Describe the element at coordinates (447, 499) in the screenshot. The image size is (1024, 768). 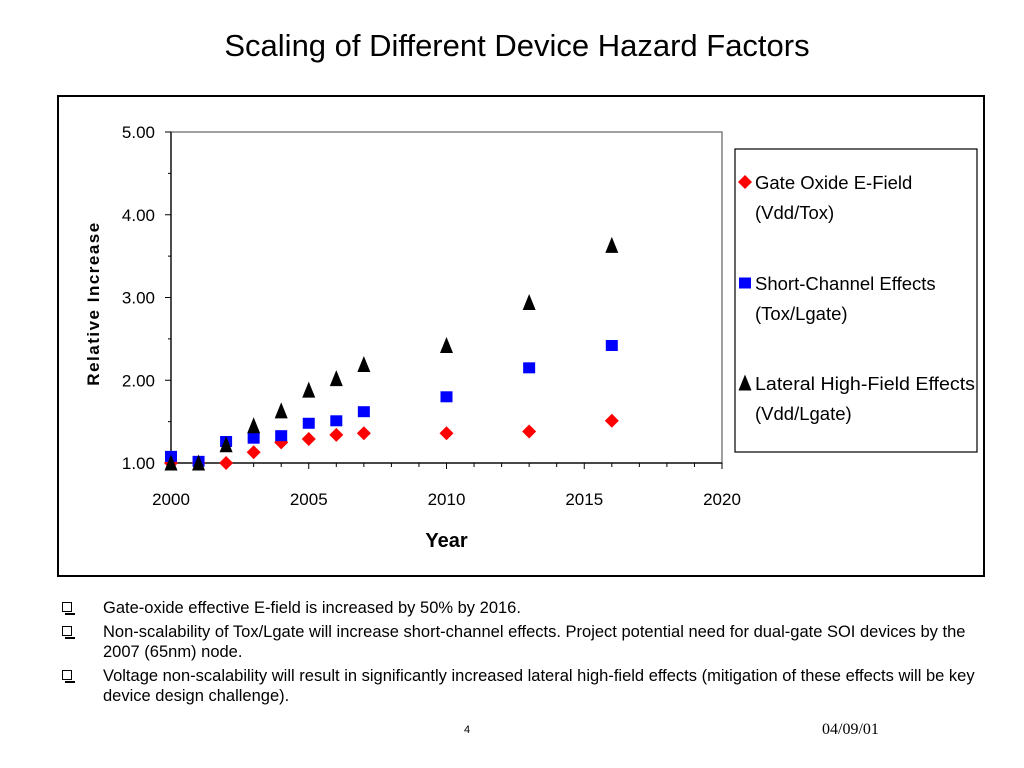
I see `x-tick-label: 2010` at that location.